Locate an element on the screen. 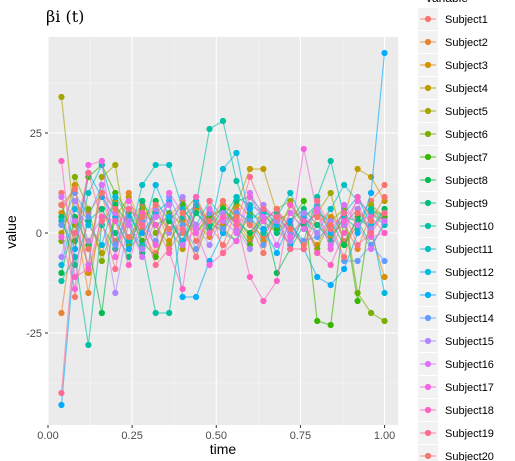 The width and height of the screenshot is (515, 461). x-axis-title: time is located at coordinates (223, 449).